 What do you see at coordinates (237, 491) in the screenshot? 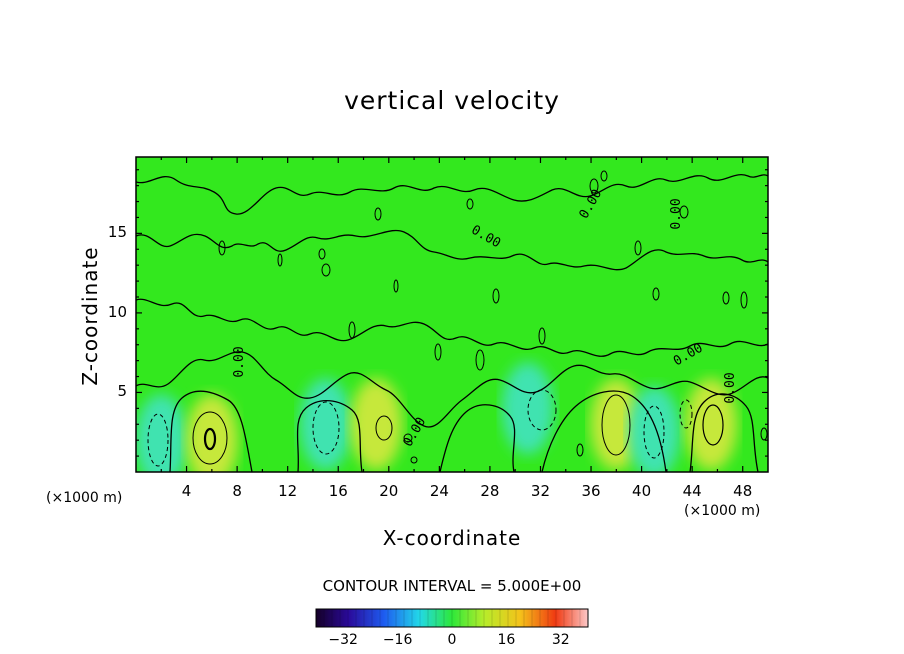
I see `x-tick-label: 8` at bounding box center [237, 491].